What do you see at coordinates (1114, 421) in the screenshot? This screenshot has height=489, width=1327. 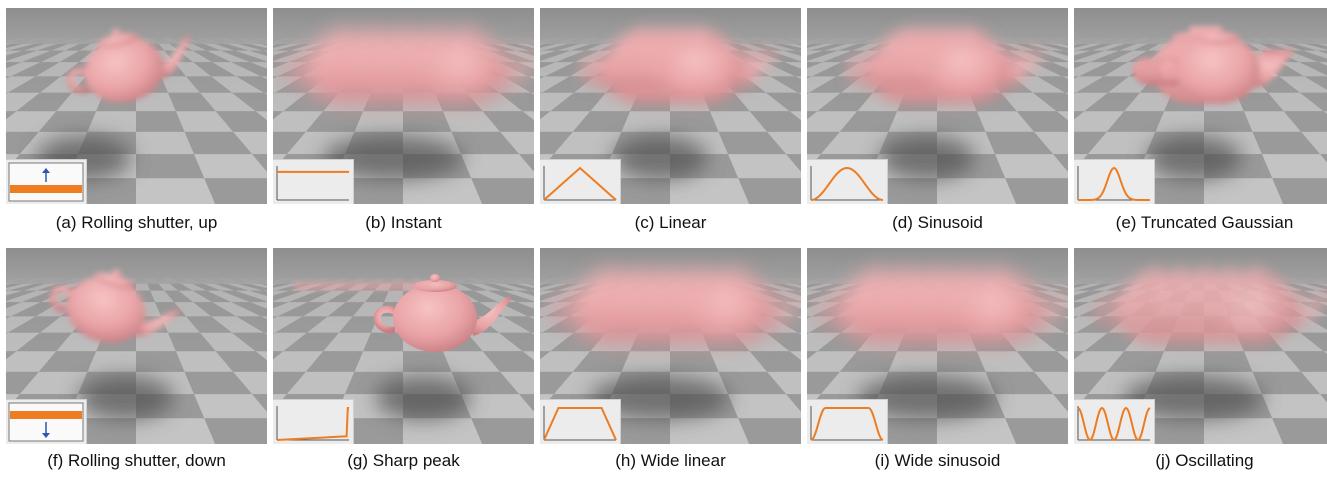 I see `shutter-curve-inset-j` at bounding box center [1114, 421].